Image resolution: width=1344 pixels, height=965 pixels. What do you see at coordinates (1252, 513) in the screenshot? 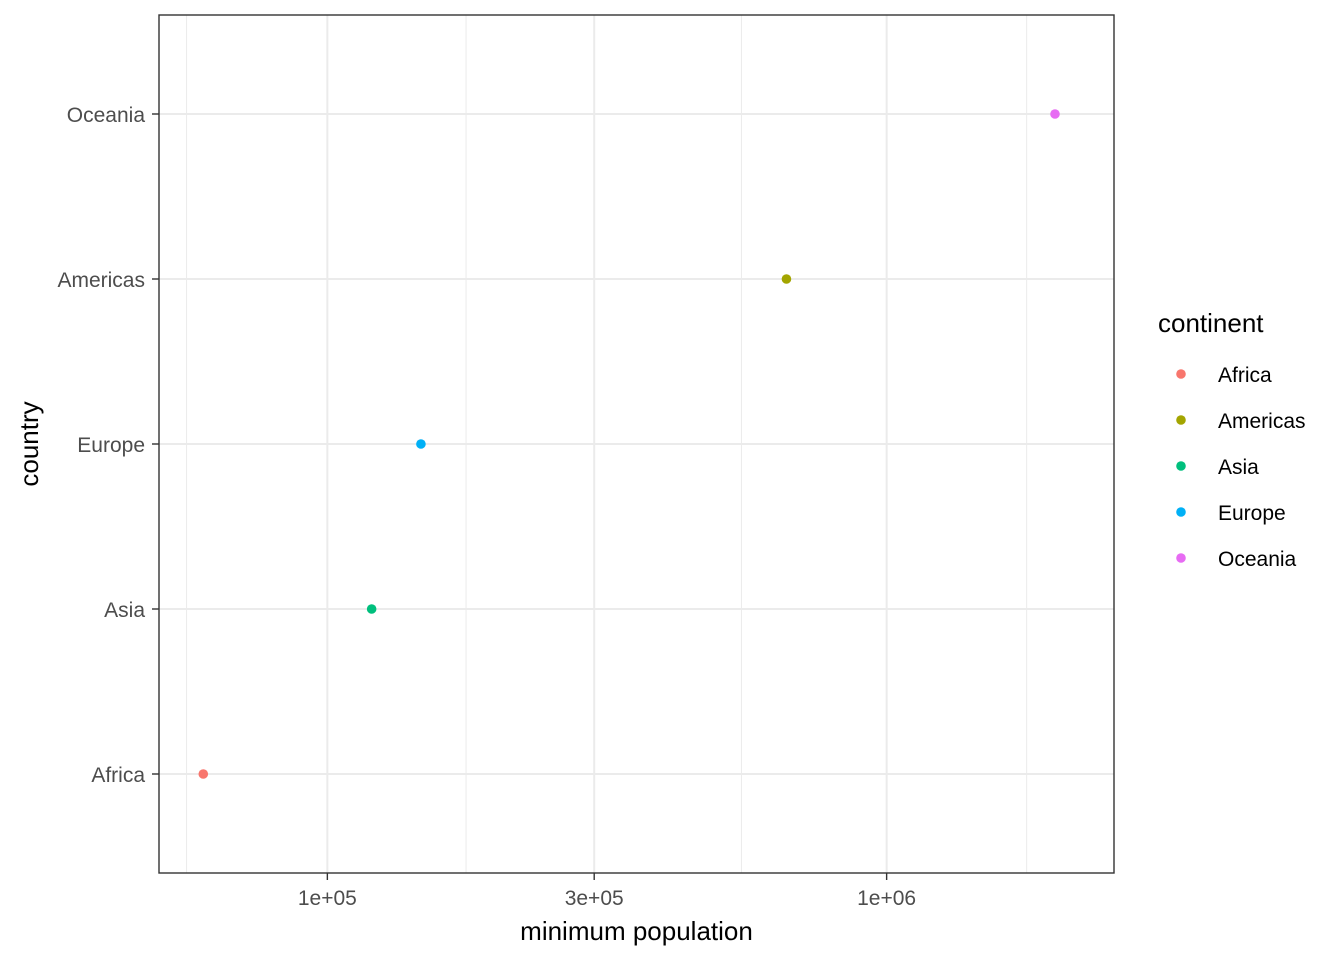
I see `legend-label: Europe` at bounding box center [1252, 513].